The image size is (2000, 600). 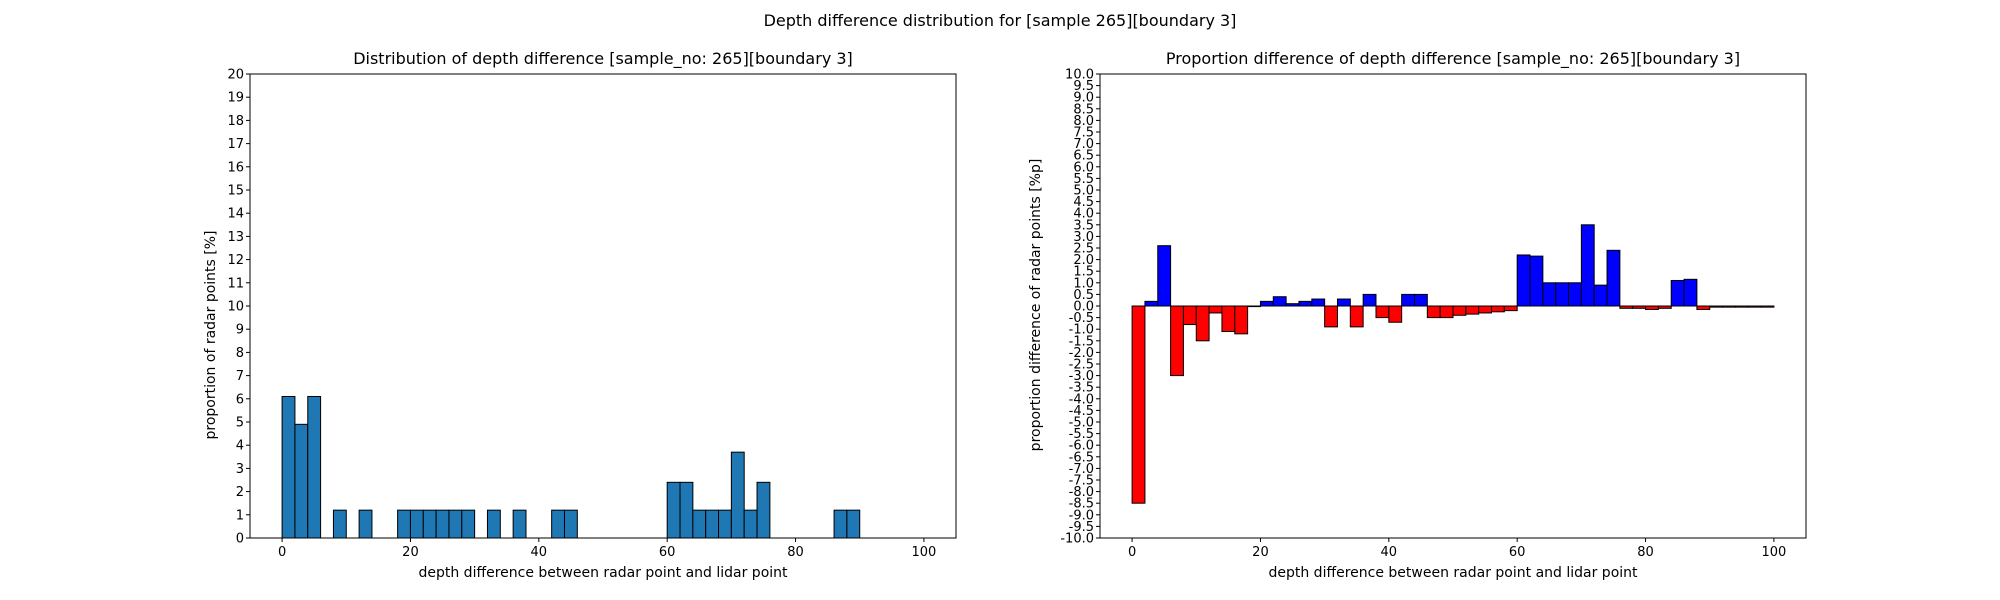 What do you see at coordinates (1083, 225) in the screenshot?
I see `y-tick-label: 3.5` at bounding box center [1083, 225].